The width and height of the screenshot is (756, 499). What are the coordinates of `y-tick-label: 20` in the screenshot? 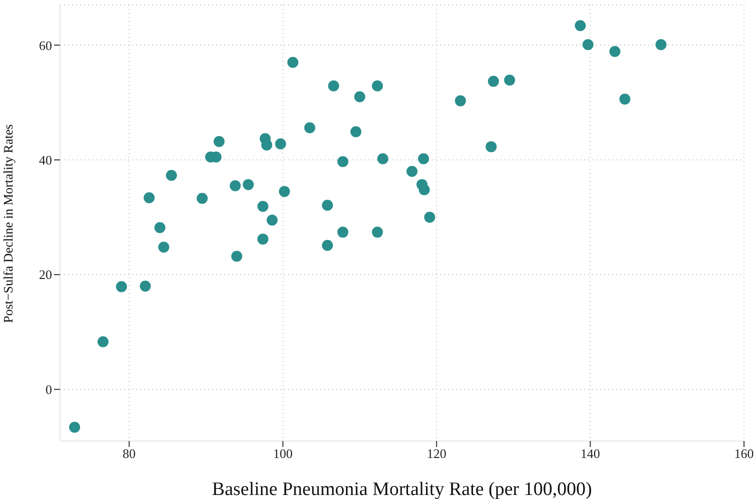 It's located at (45, 274).